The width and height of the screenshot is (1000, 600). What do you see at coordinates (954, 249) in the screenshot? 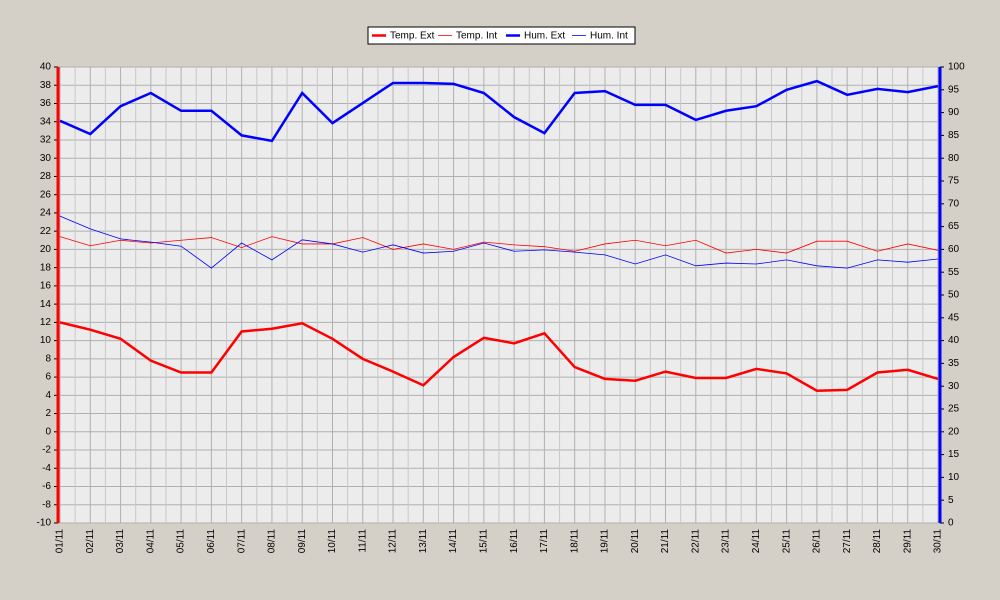
I see `y2-tick-label: 60` at bounding box center [954, 249].